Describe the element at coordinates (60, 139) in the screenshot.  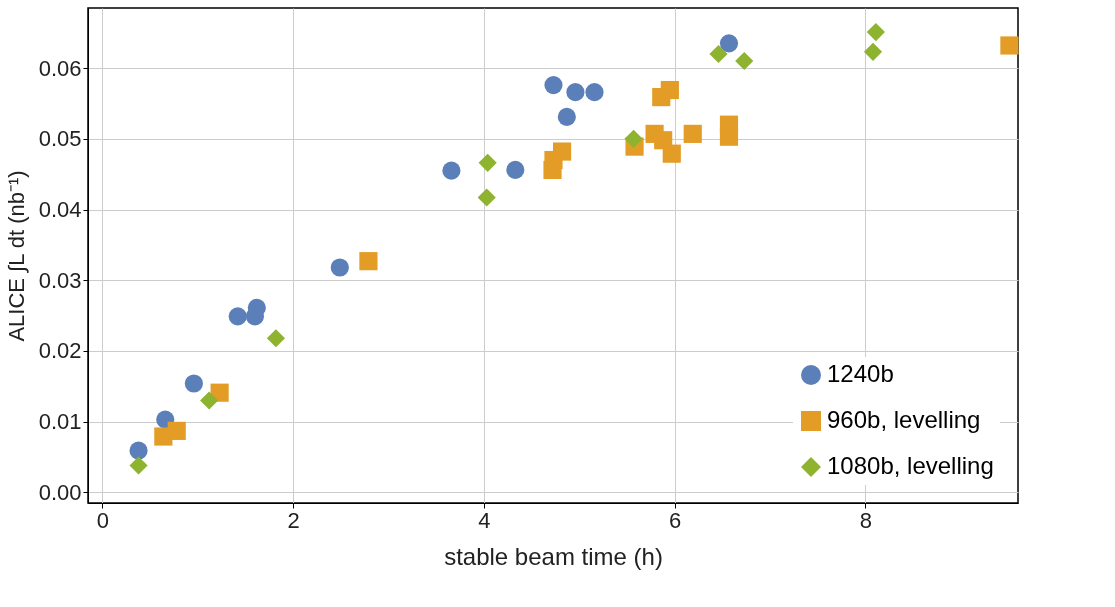
I see `y-tick-label: 0.05` at that location.